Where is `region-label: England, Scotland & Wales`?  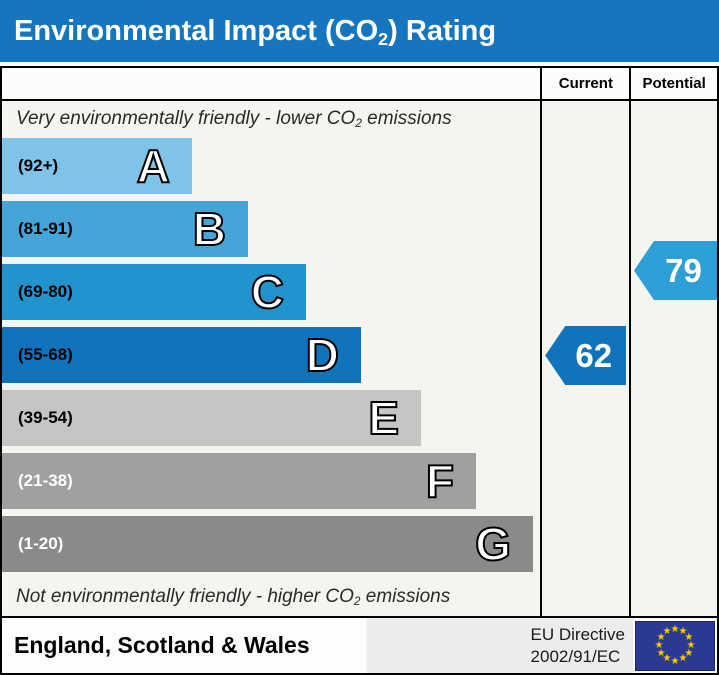
region-label: England, Scotland & Wales is located at coordinates (162, 645).